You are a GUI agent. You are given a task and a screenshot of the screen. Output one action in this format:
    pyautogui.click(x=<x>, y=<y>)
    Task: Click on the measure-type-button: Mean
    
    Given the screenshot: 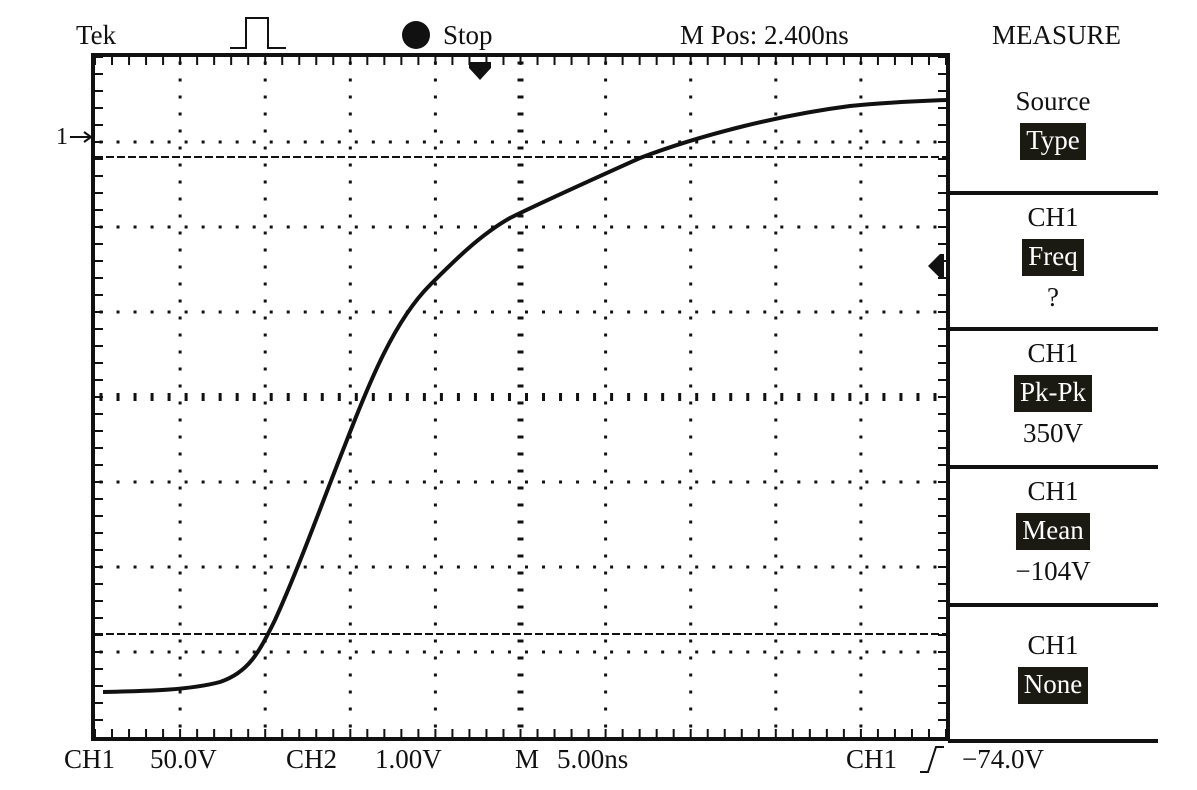 What is the action you would take?
    pyautogui.click(x=1053, y=531)
    